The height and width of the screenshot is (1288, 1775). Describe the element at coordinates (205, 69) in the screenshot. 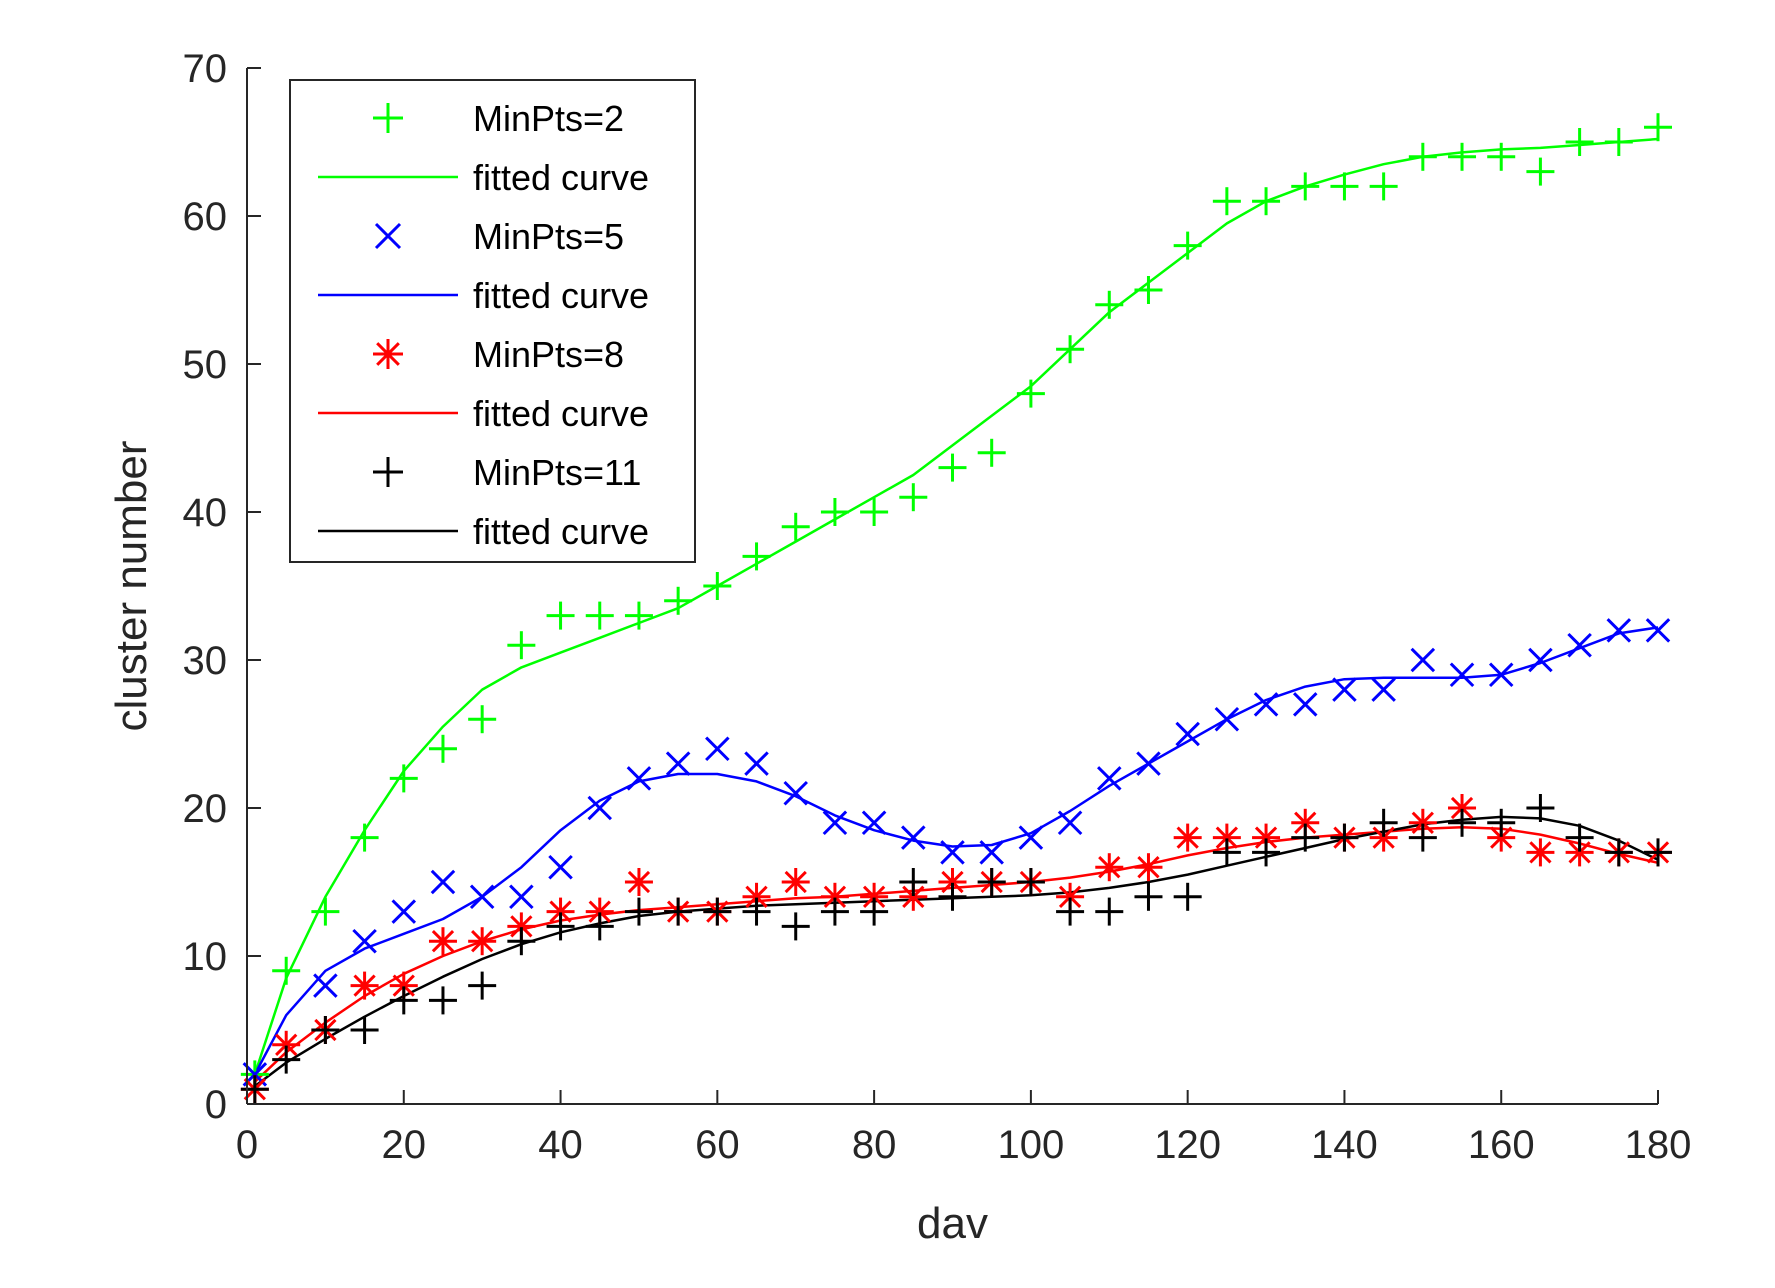

I see `y-tick-label: 70` at that location.